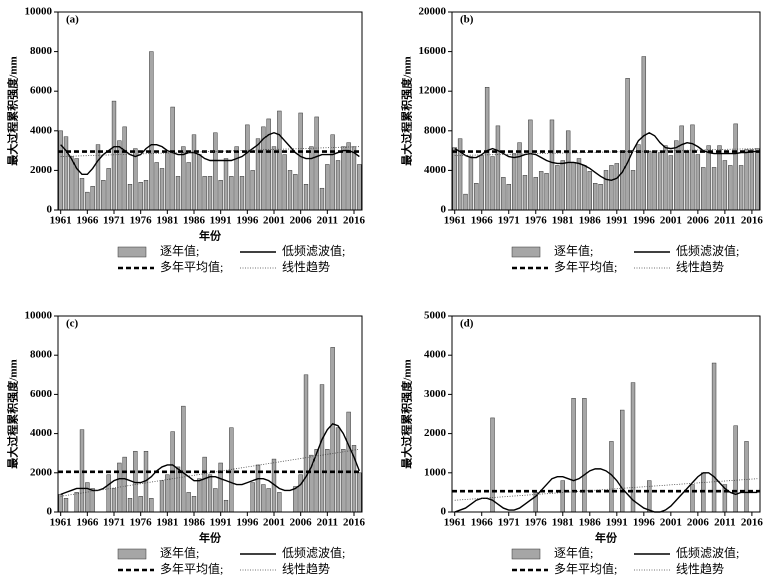  Describe the element at coordinates (301, 523) in the screenshot. I see `x-tick-label: 2006` at that location.